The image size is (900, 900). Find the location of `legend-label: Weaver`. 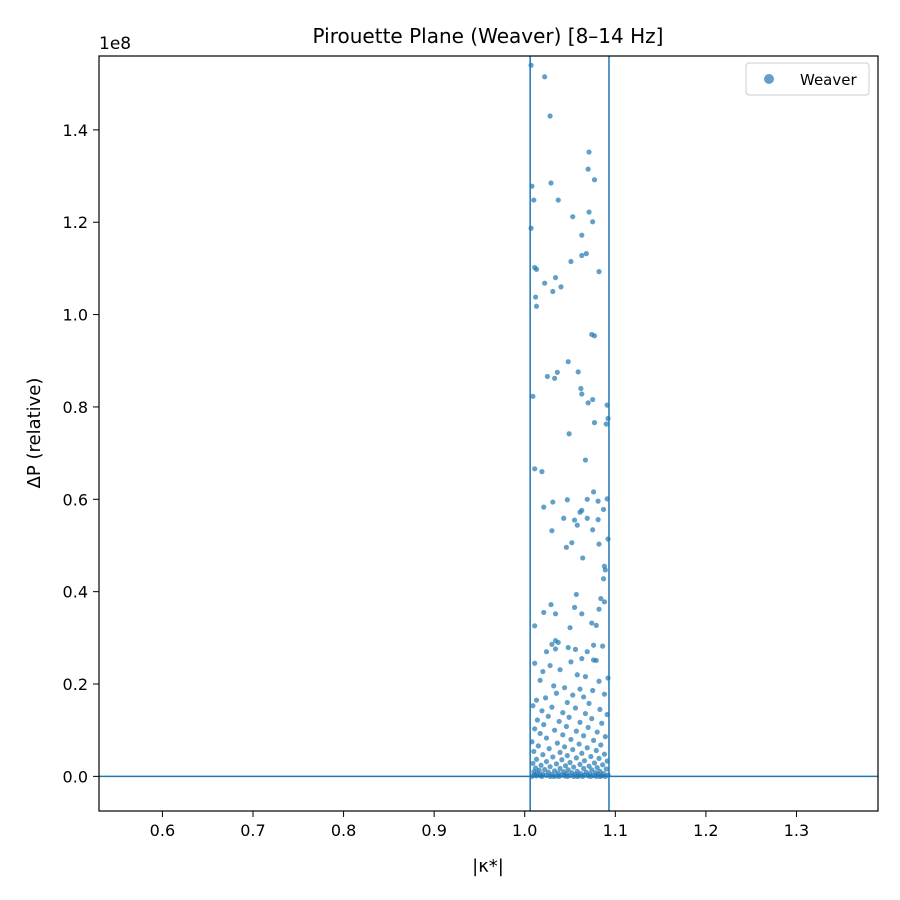

legend-label: Weaver is located at coordinates (828, 80).